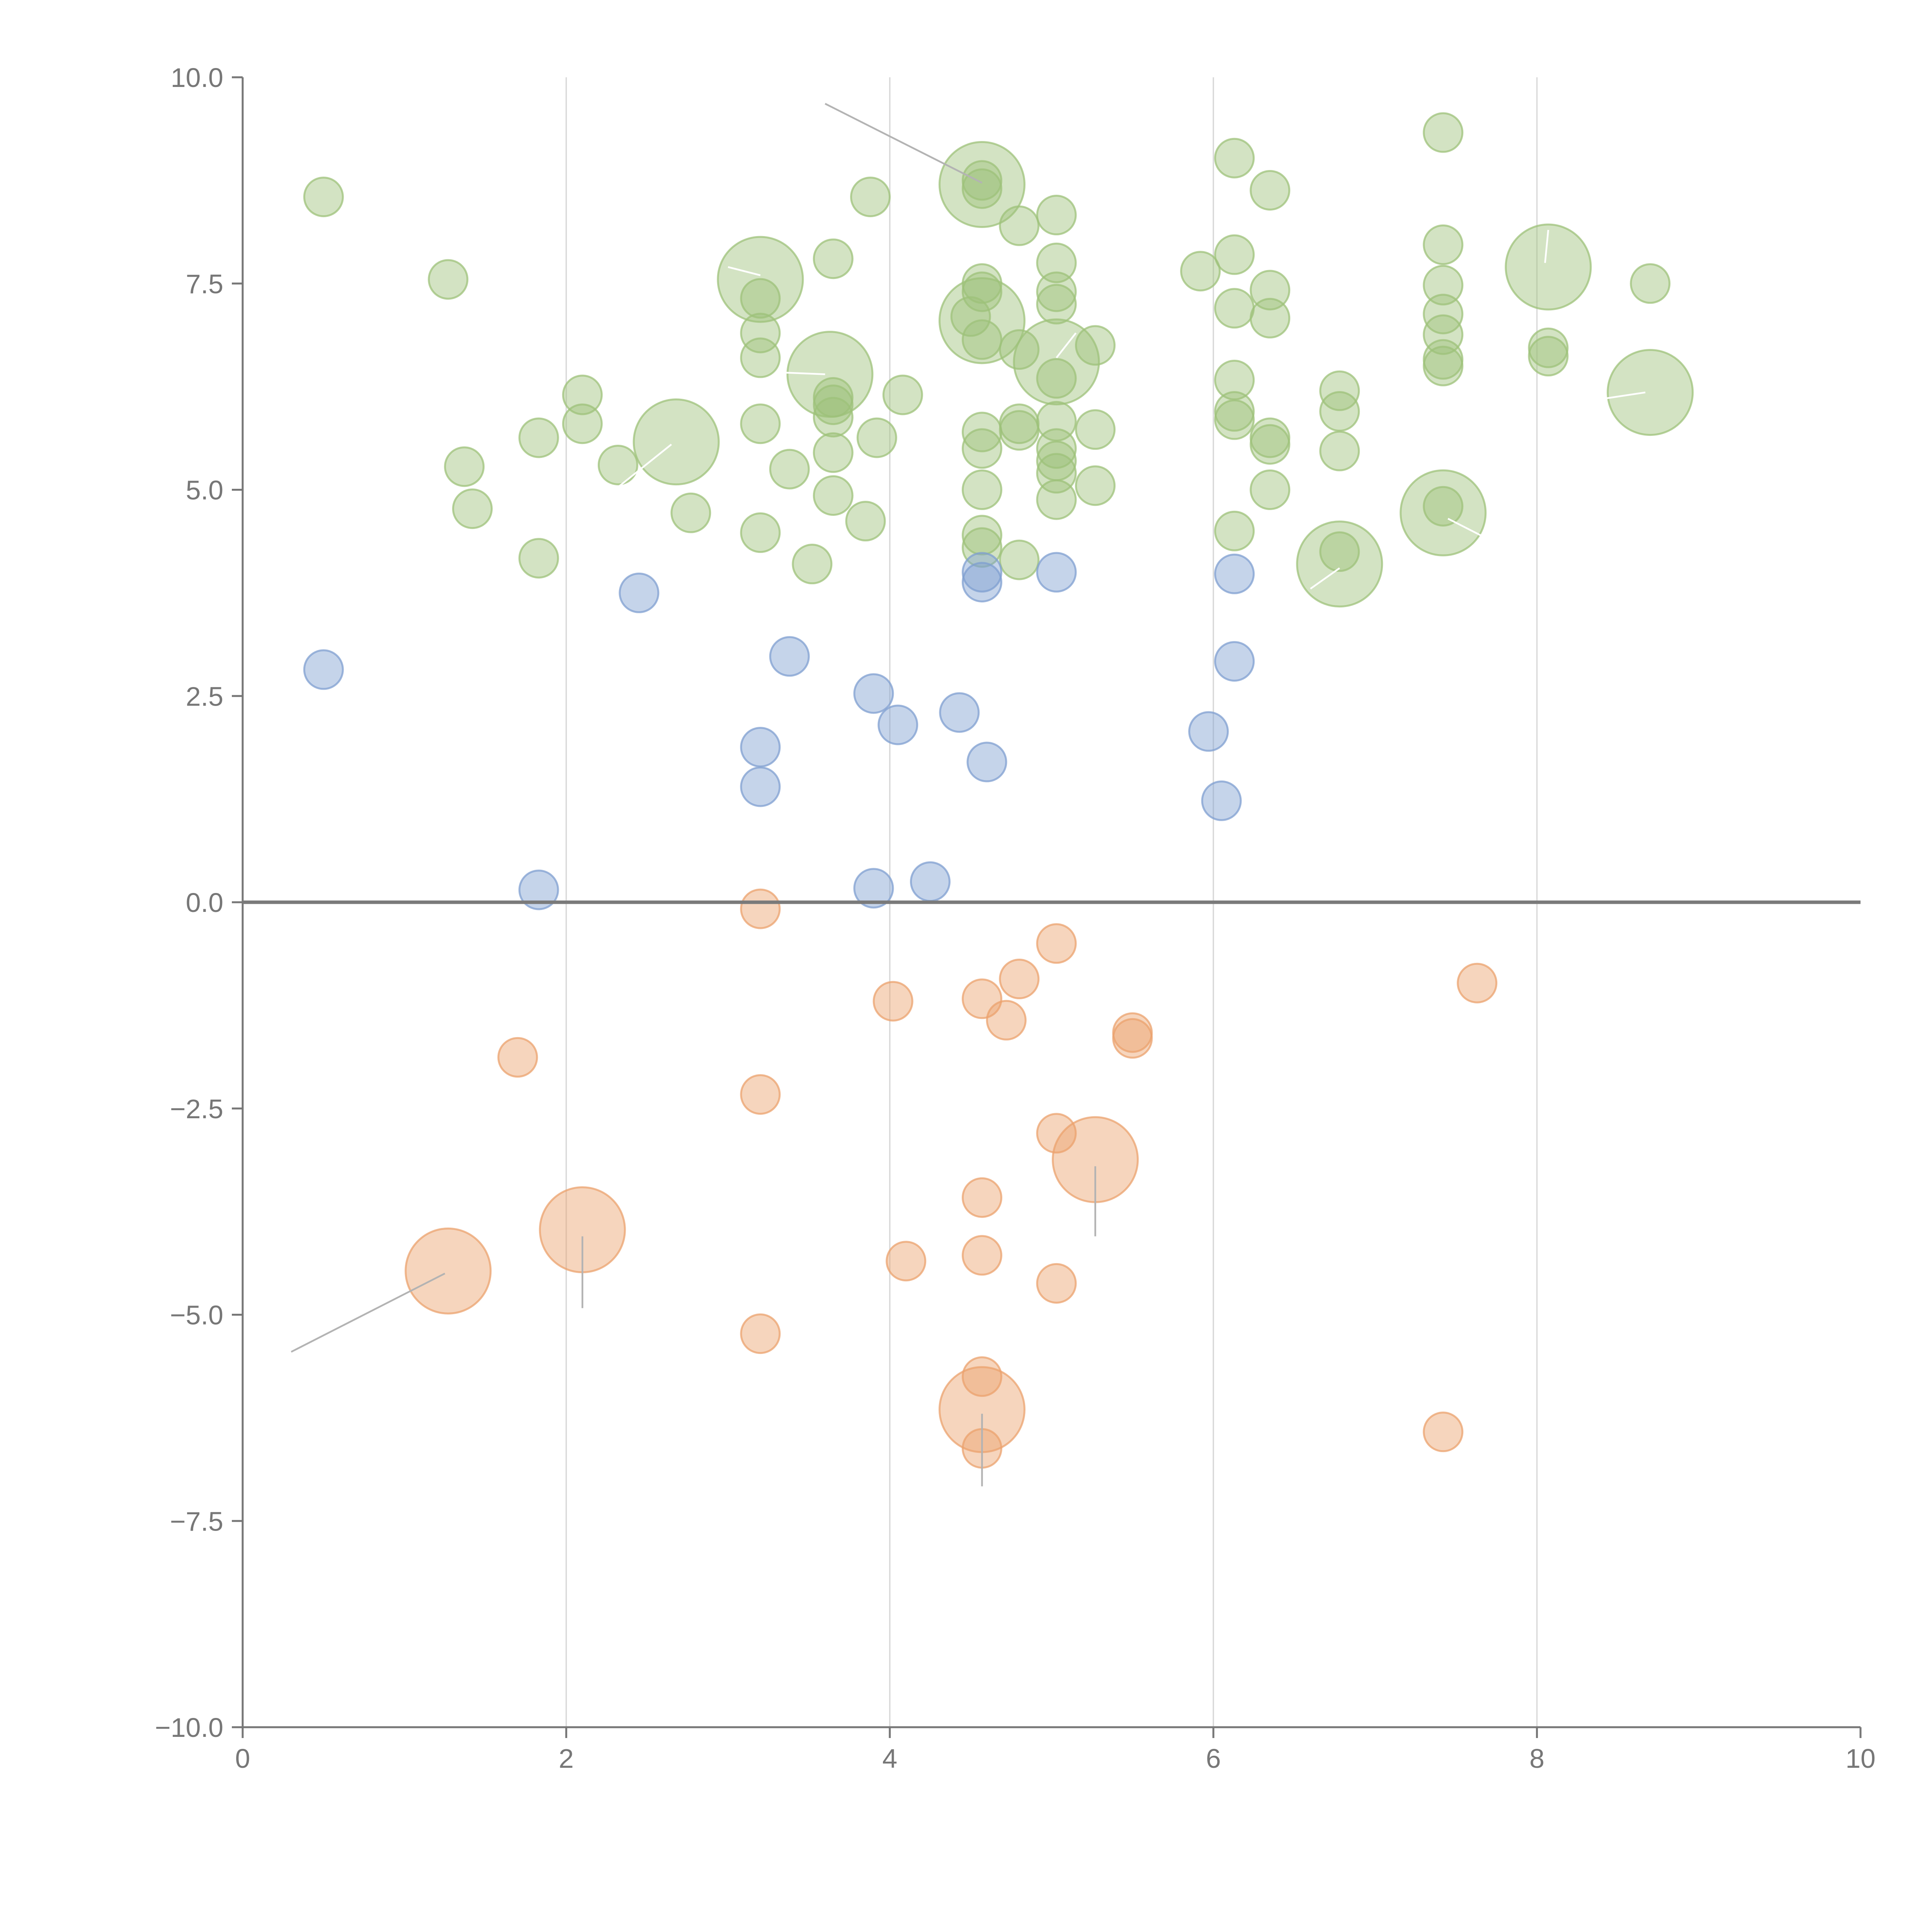  Describe the element at coordinates (1537, 1758) in the screenshot. I see `x-tick-label: 8` at that location.